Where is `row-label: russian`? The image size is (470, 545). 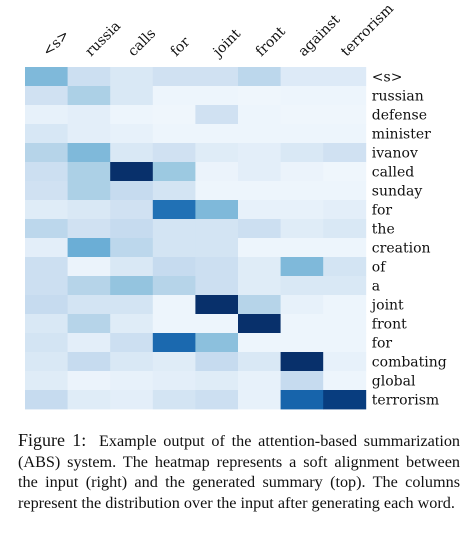
row-label: russian is located at coordinates (398, 97).